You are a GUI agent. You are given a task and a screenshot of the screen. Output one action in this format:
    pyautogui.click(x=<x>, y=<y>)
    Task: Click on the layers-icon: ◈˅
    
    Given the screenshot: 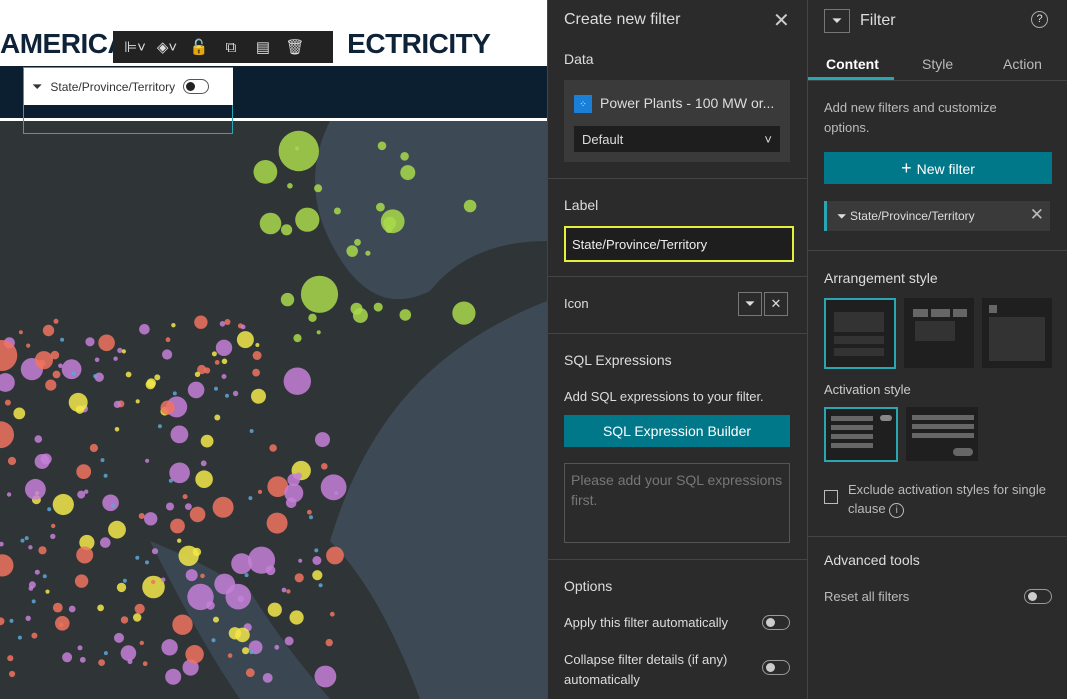 What is the action you would take?
    pyautogui.click(x=167, y=47)
    